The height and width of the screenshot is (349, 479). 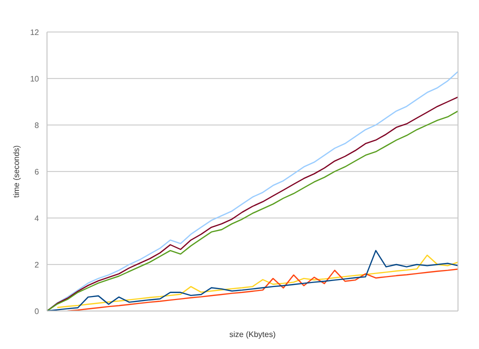 What do you see at coordinates (37, 218) in the screenshot?
I see `y-tick-label: 4` at bounding box center [37, 218].